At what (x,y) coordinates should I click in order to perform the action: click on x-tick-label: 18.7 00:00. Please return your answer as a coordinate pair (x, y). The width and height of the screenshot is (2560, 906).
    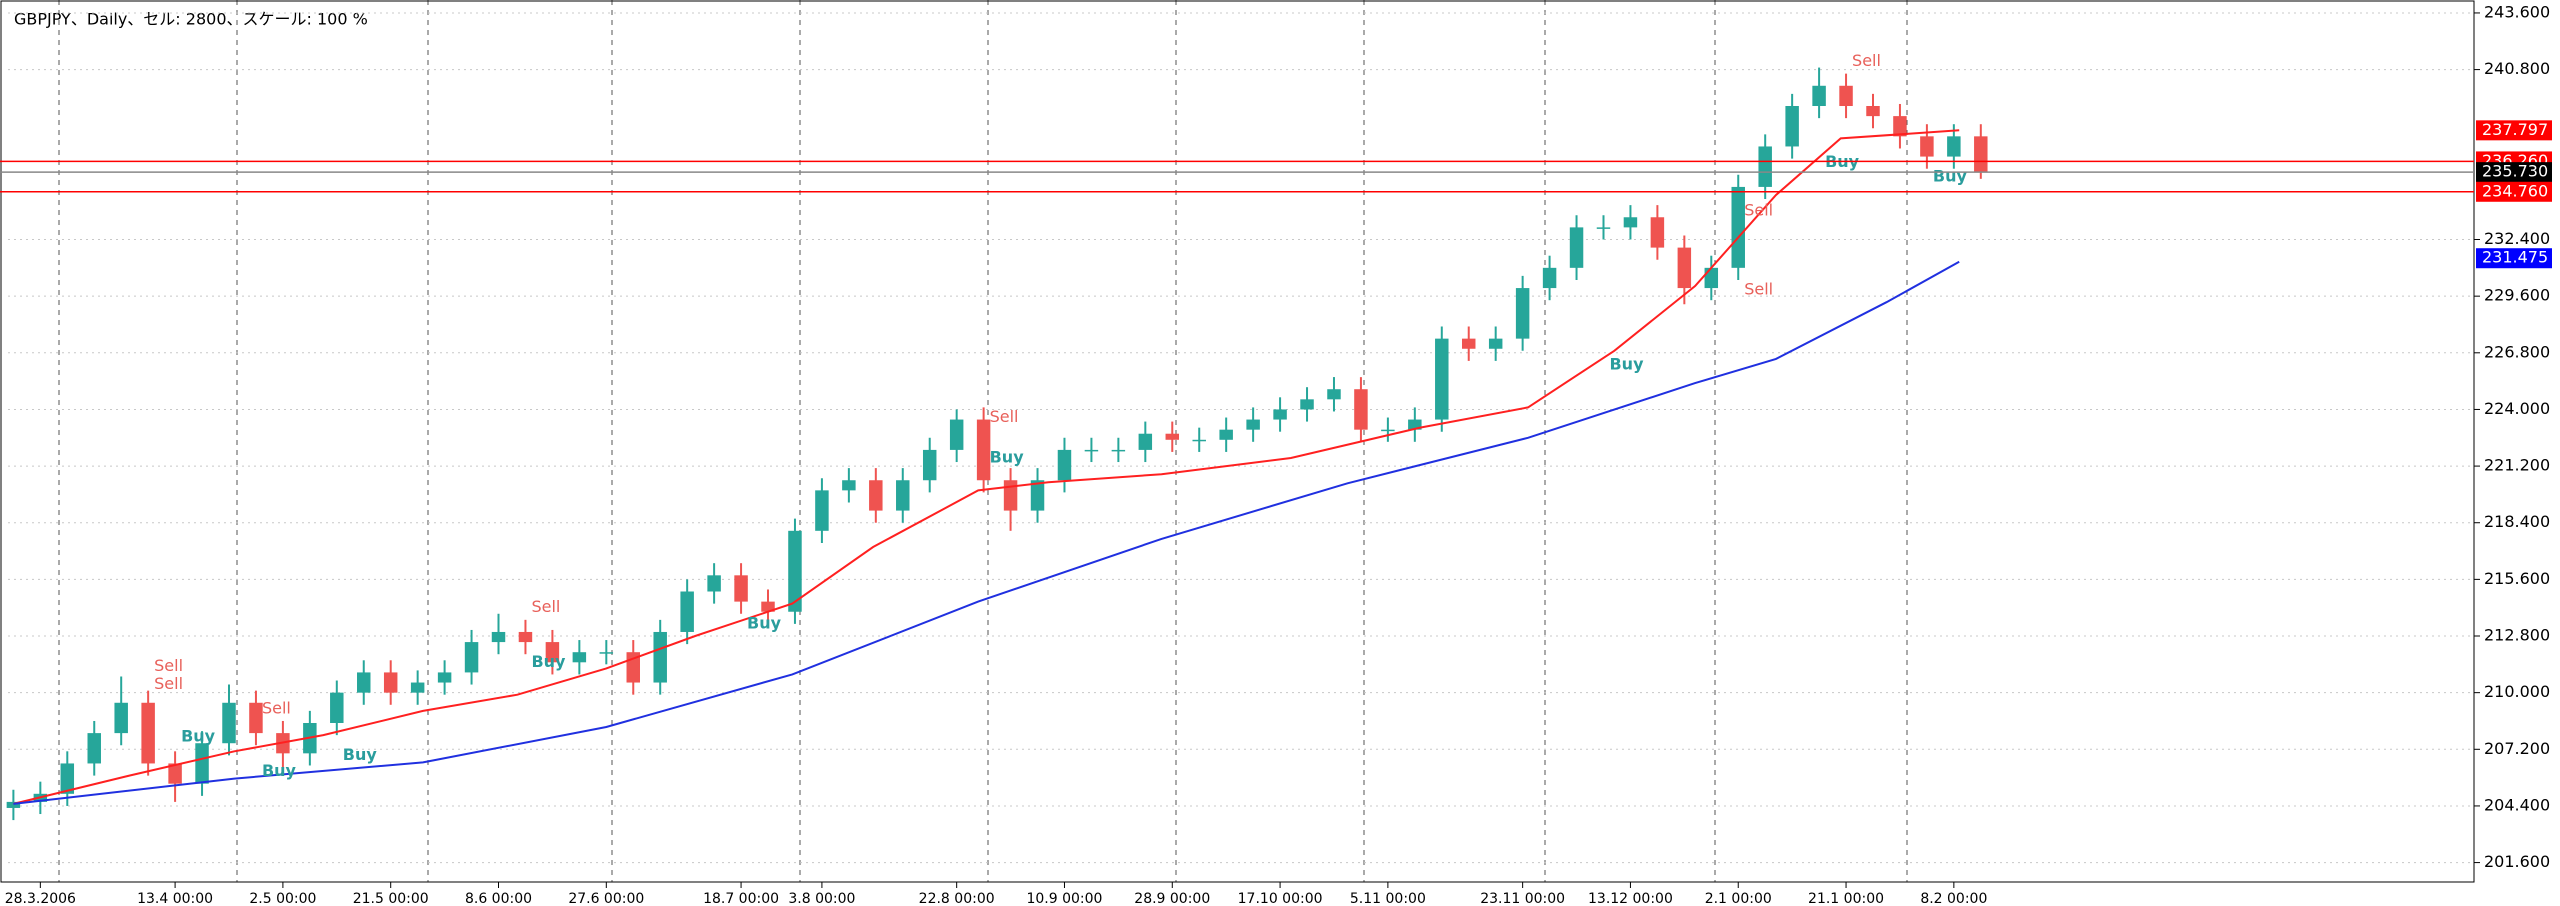
    Looking at the image, I should click on (741, 898).